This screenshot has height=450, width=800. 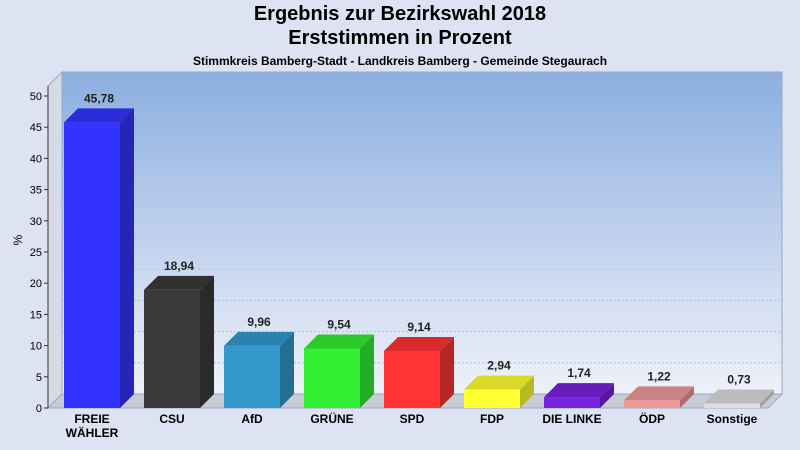 What do you see at coordinates (36, 97) in the screenshot?
I see `y-tick-label: 50` at bounding box center [36, 97].